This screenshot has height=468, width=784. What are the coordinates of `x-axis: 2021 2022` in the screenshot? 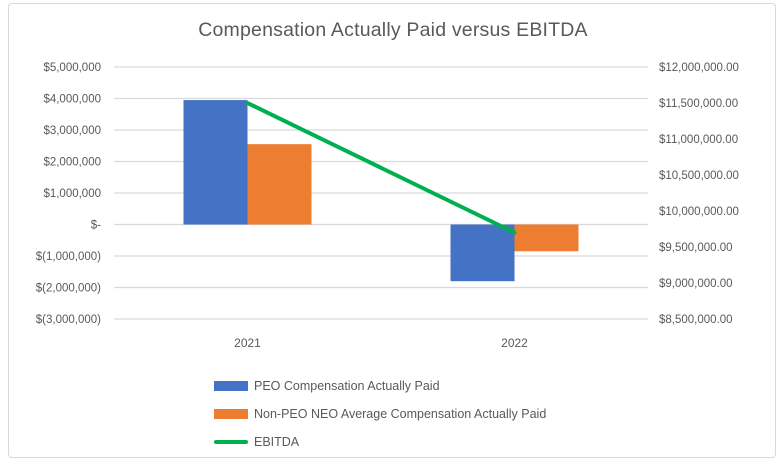 It's located at (381, 343).